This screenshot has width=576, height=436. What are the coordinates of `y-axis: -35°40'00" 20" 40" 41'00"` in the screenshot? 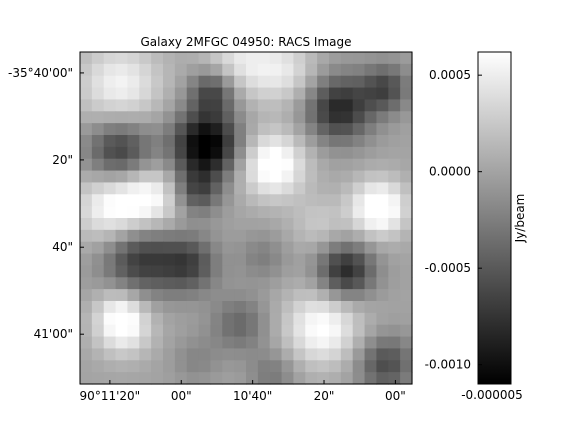 It's located at (46, 203).